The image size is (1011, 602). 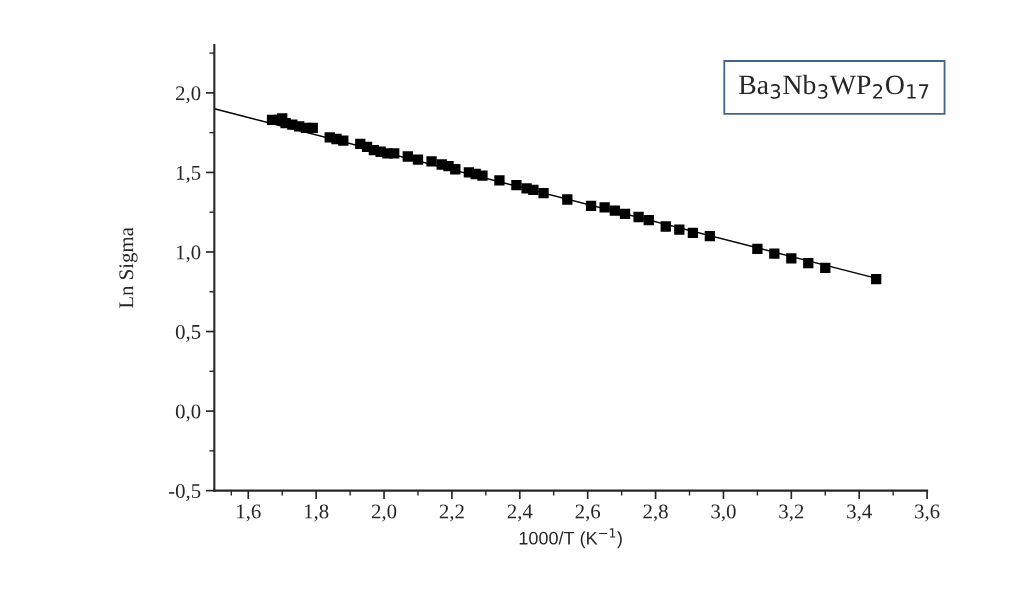 I want to click on x-tick-label: 3,4, so click(x=859, y=513).